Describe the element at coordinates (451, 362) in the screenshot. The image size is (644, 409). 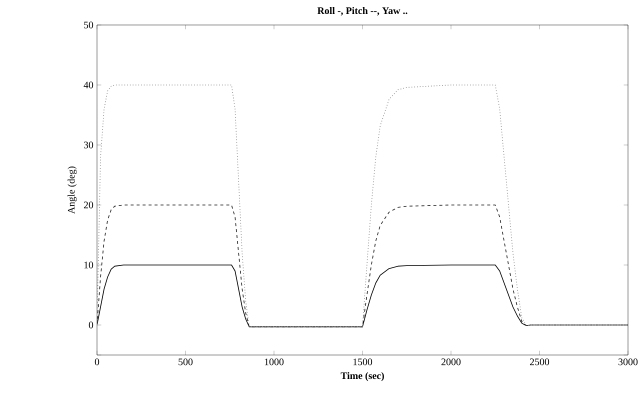
I see `x-tick-label: 2000` at that location.